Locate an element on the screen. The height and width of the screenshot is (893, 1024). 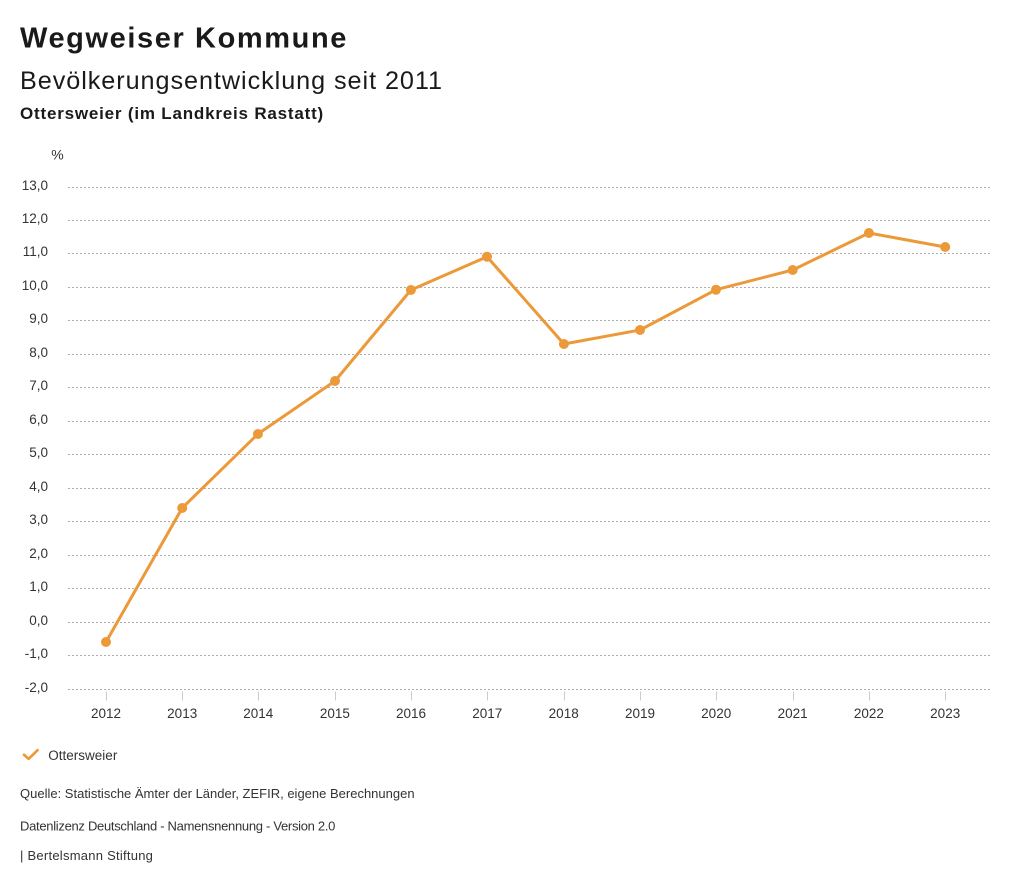
svg-text: | Bertelsmann Stiftung is located at coordinates (86, 855).